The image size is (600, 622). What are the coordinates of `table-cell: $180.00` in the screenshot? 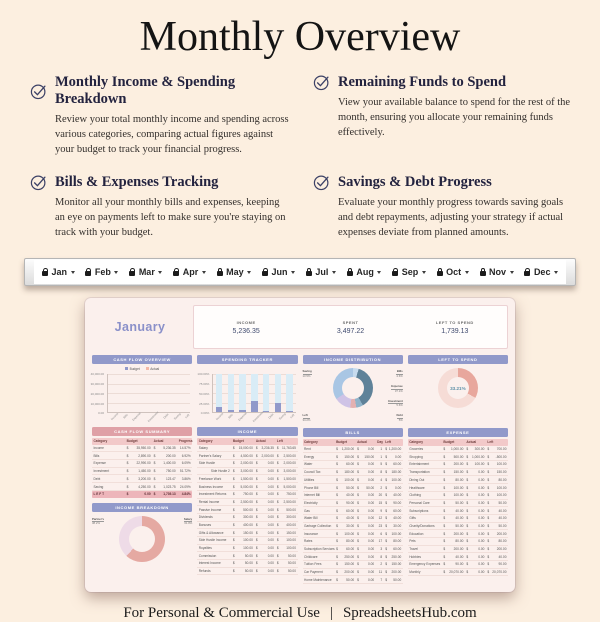 It's located at (393, 472).